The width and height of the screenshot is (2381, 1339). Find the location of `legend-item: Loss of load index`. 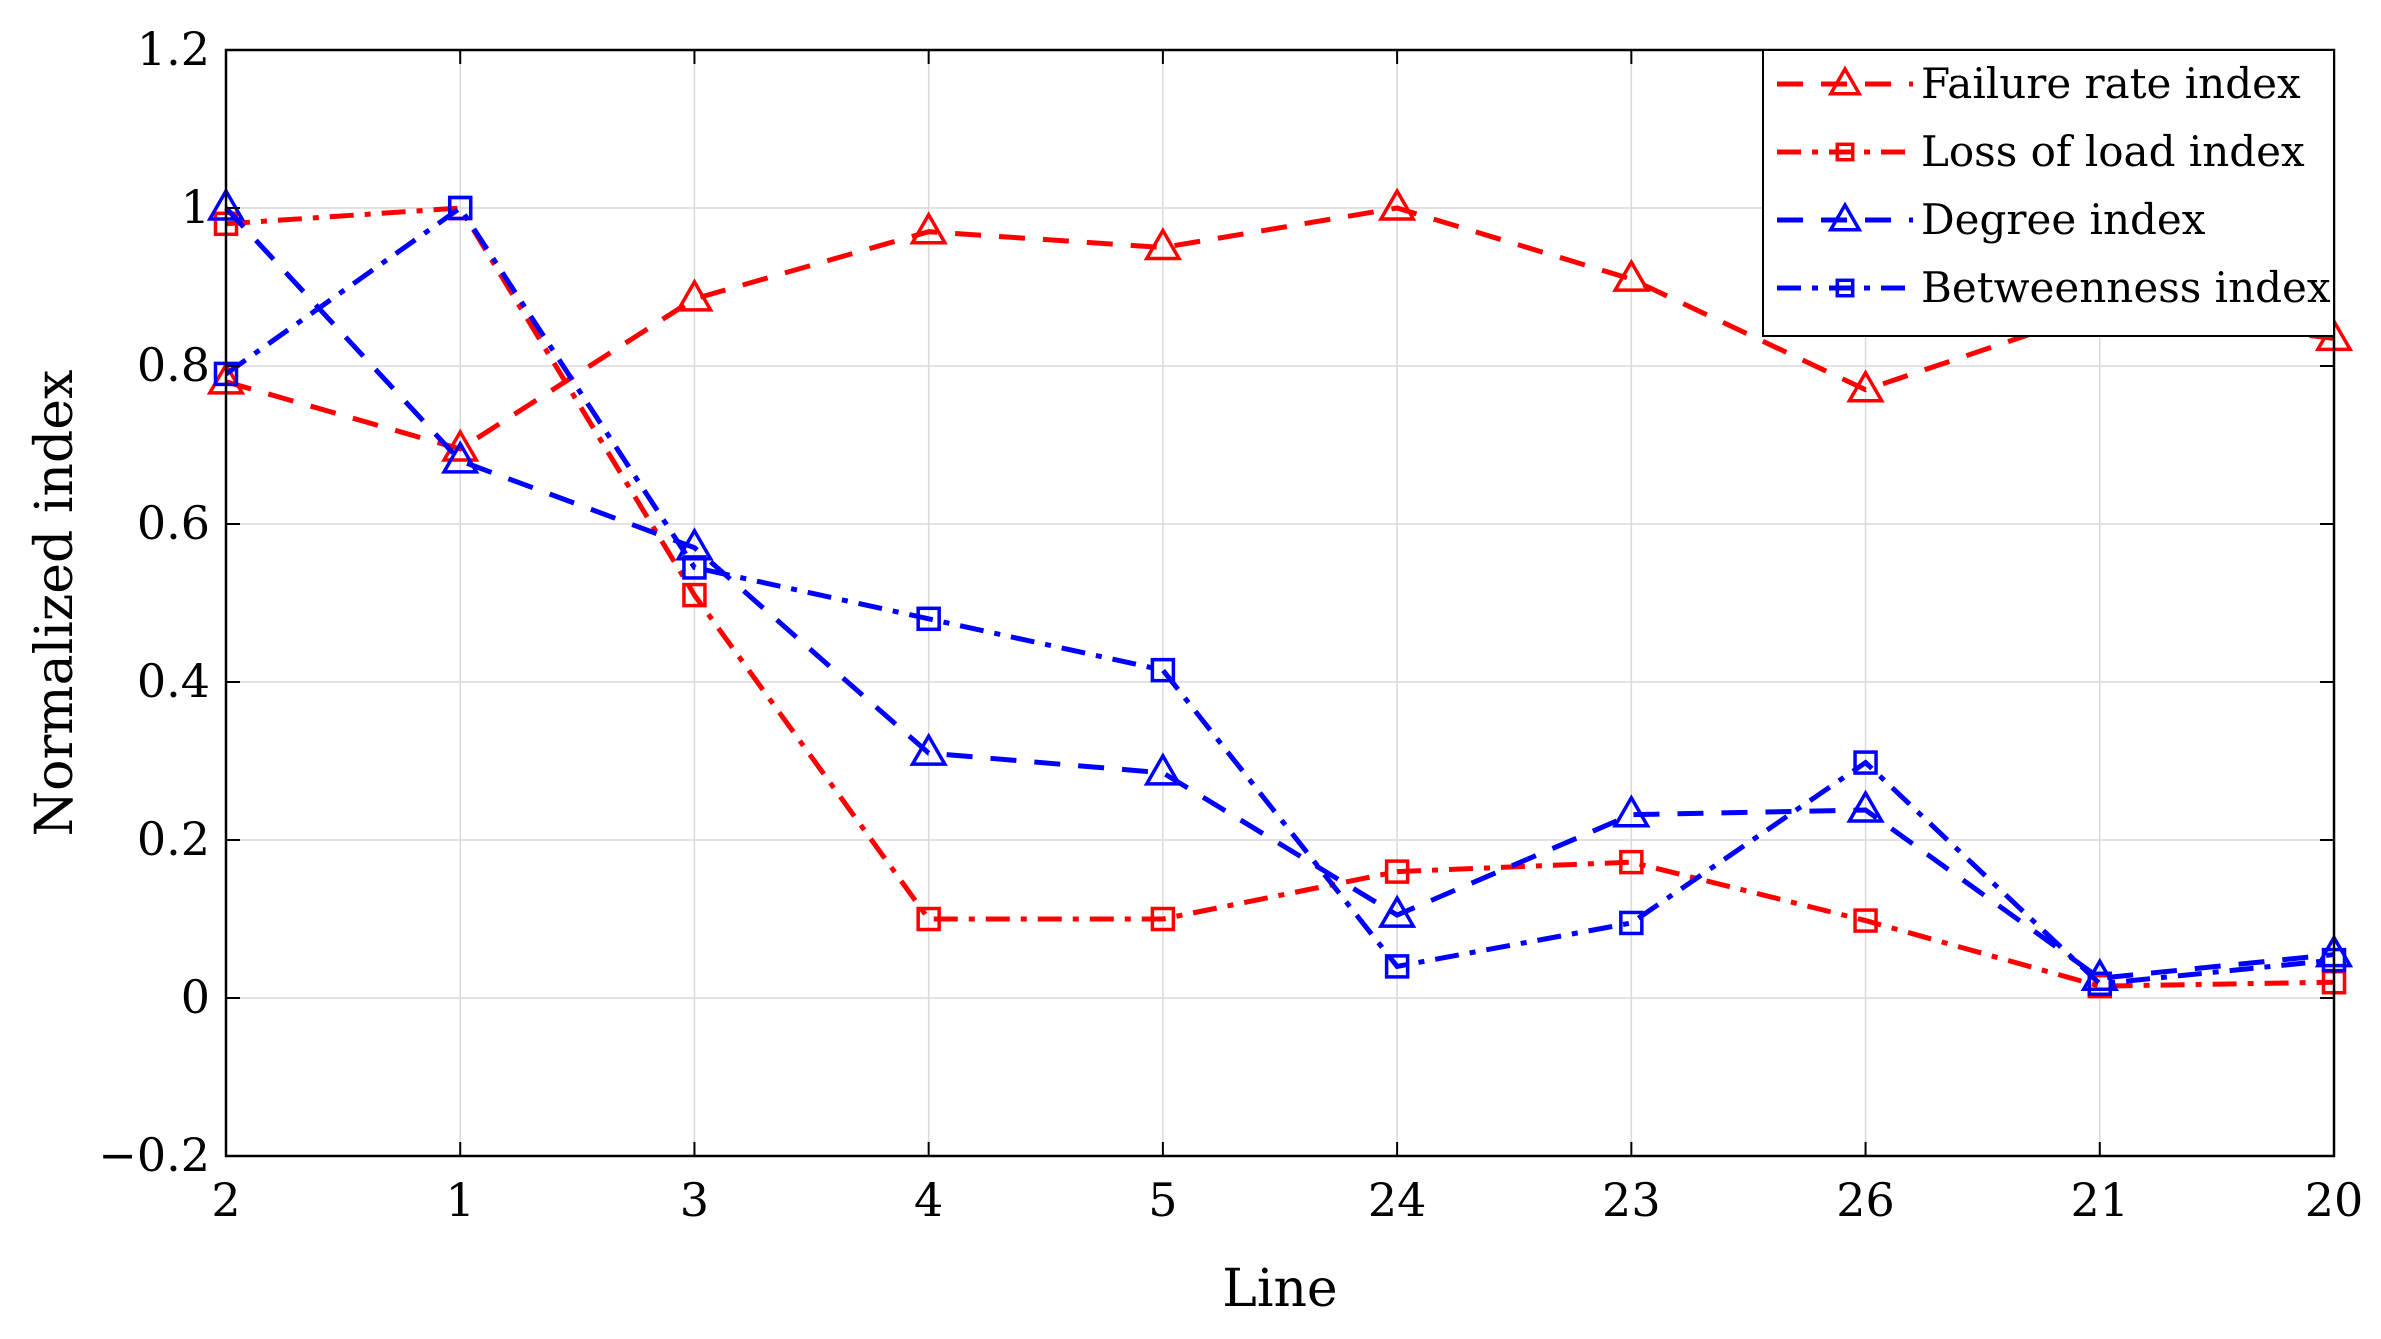

legend-item: Loss of load index is located at coordinates (2041, 151).